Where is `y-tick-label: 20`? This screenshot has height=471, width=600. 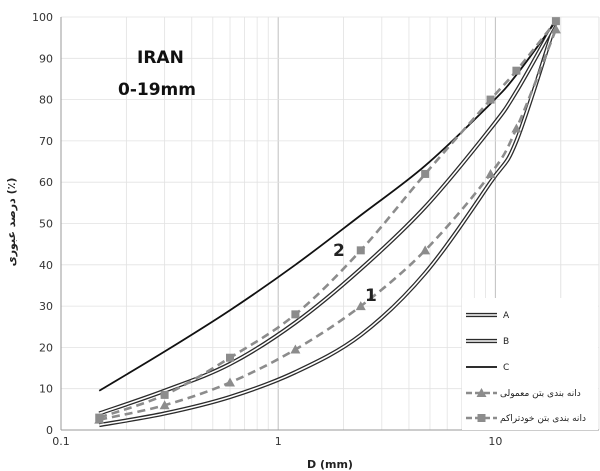 y-tick-label: 20 is located at coordinates (46, 347).